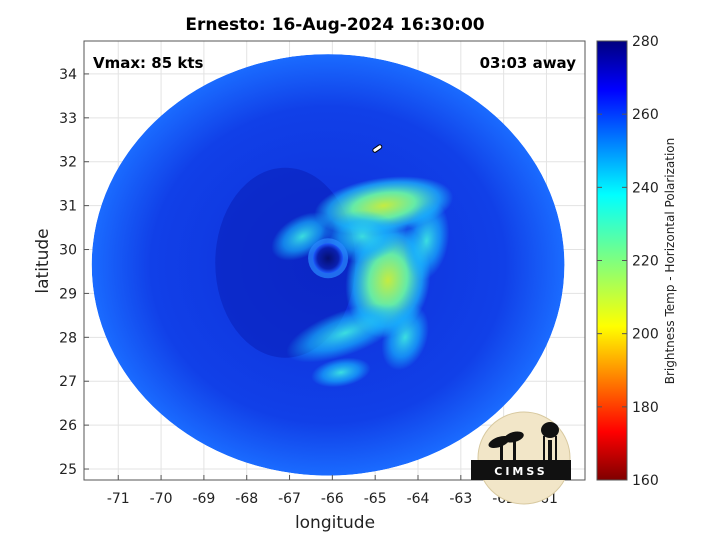 The height and width of the screenshot is (540, 720). Describe the element at coordinates (68, 75) in the screenshot. I see `y-tick-label: 34` at that location.